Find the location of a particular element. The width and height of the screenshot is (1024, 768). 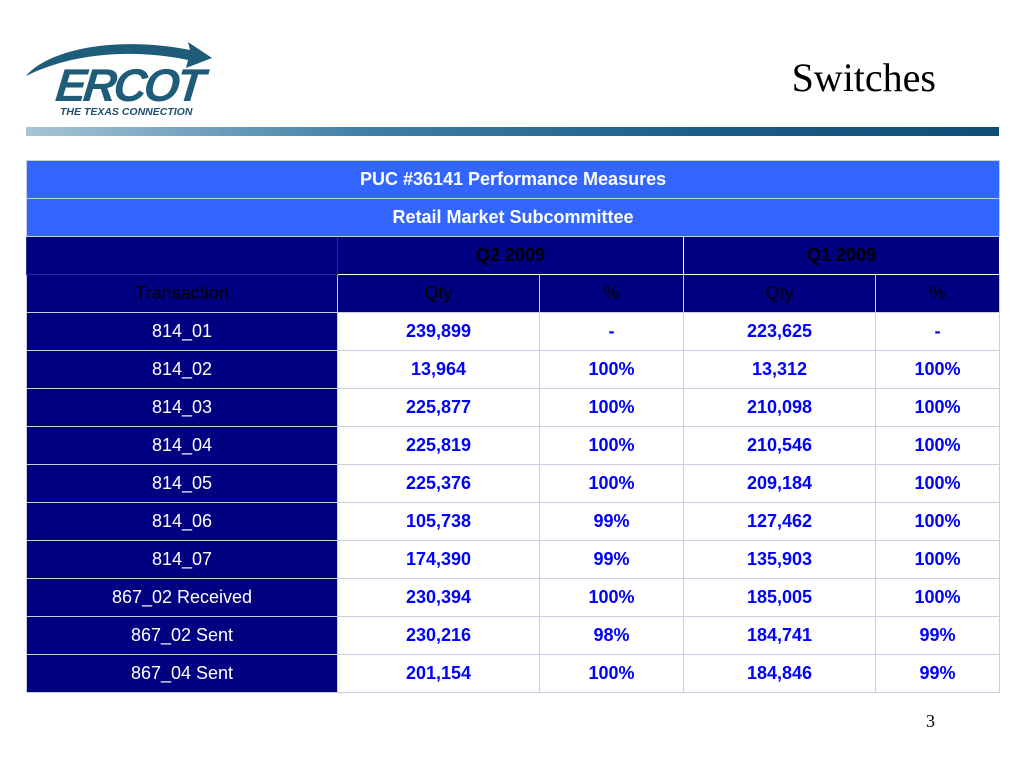

period-header-row: Q2 2009 Q1 2009 is located at coordinates (513, 255).